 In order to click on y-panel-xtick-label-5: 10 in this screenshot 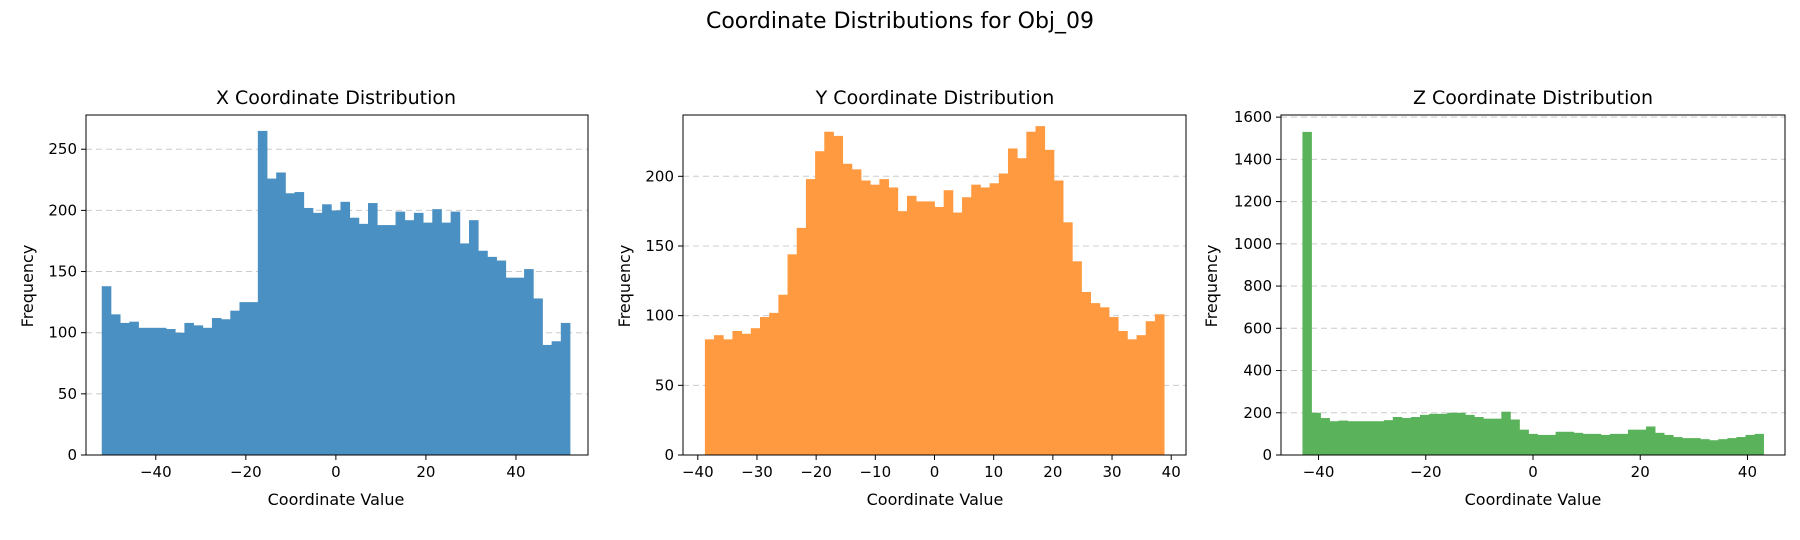, I will do `click(993, 472)`.